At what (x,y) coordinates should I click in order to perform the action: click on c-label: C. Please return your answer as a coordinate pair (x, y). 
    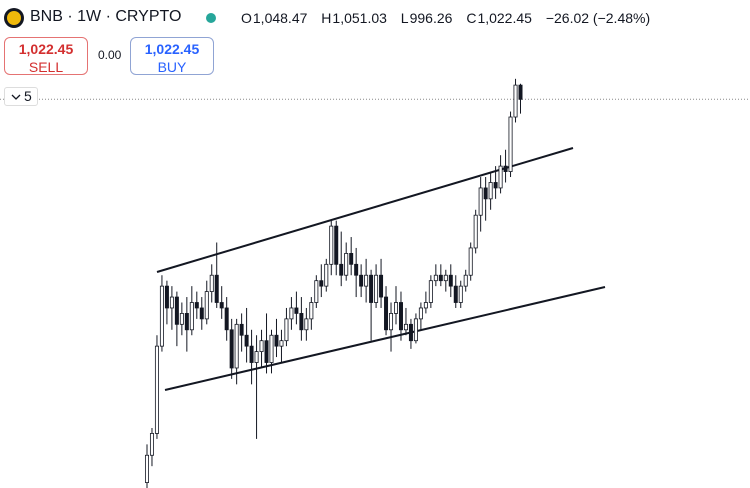
    Looking at the image, I should click on (471, 18).